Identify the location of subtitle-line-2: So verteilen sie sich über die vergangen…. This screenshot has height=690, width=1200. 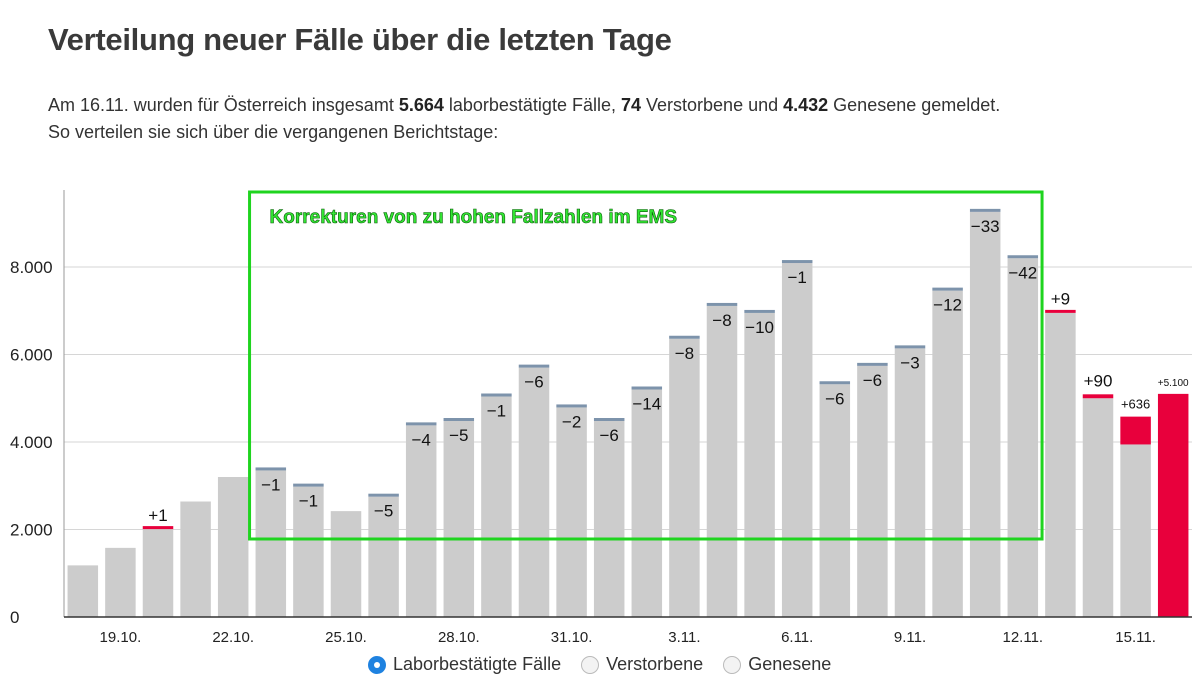
(273, 132).